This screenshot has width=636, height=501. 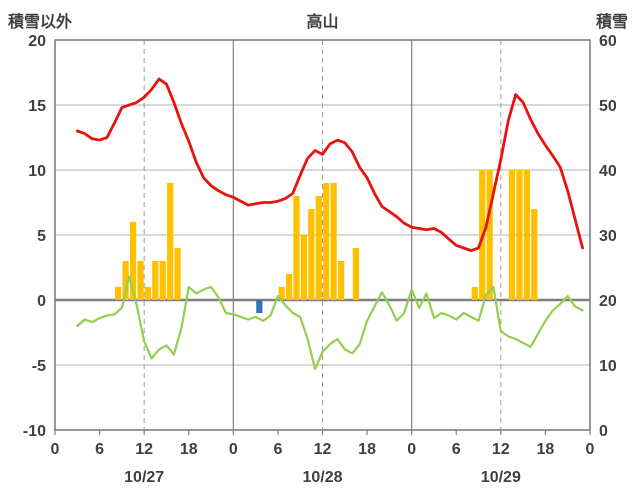 I want to click on right-axis-tick-label: 60, so click(x=608, y=41).